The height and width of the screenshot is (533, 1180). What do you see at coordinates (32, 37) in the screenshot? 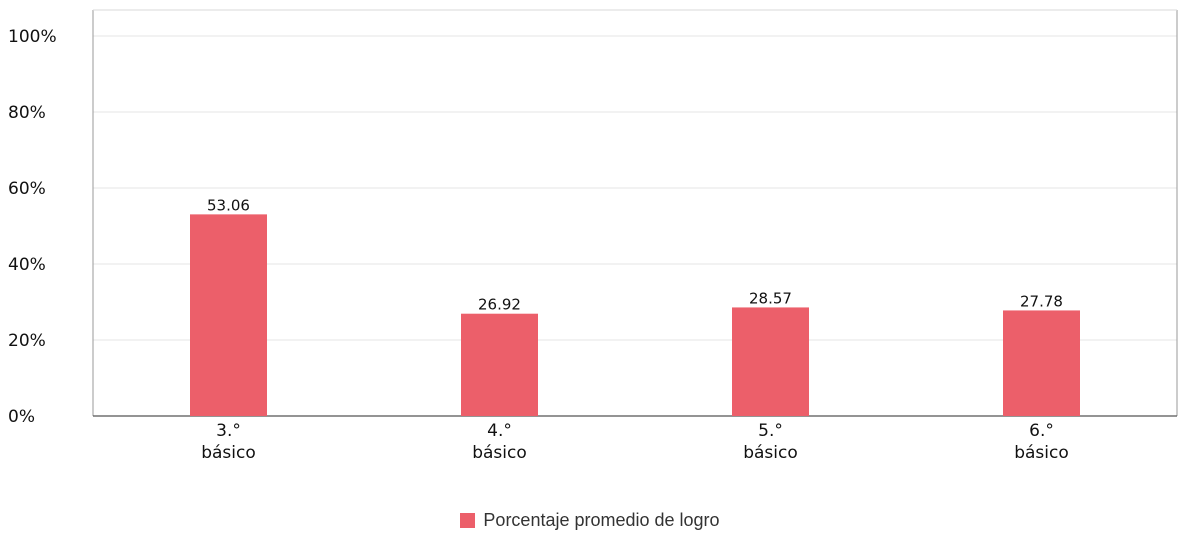
I see `y-tick-label: 100%` at bounding box center [32, 37].